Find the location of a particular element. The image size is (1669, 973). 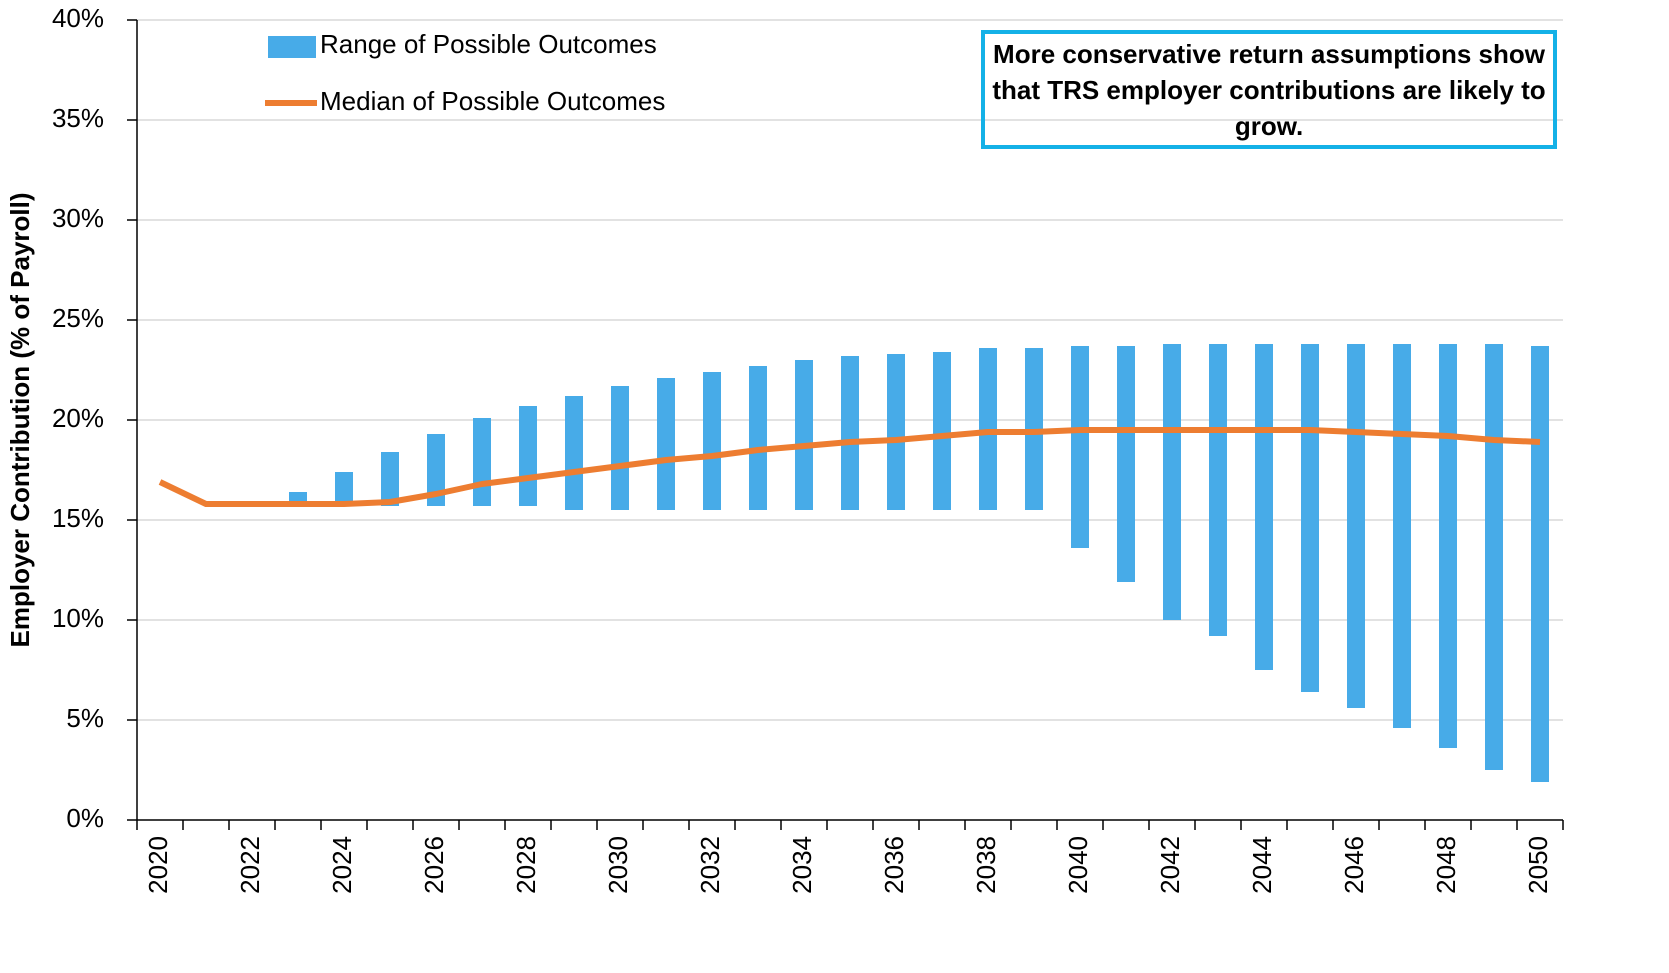

x-tick-label: 2024 is located at coordinates (342, 865).